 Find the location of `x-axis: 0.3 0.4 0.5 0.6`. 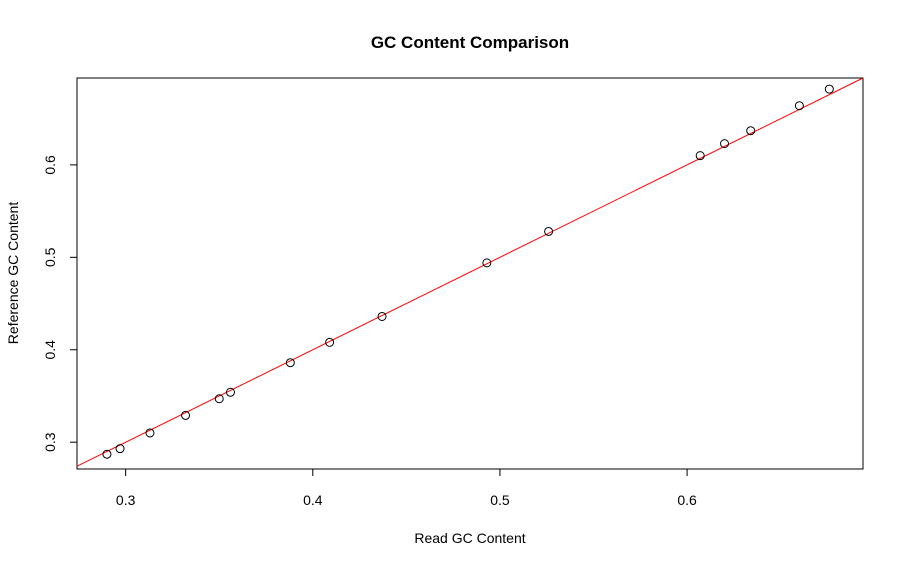

x-axis: 0.3 0.4 0.5 0.6 is located at coordinates (406, 488).